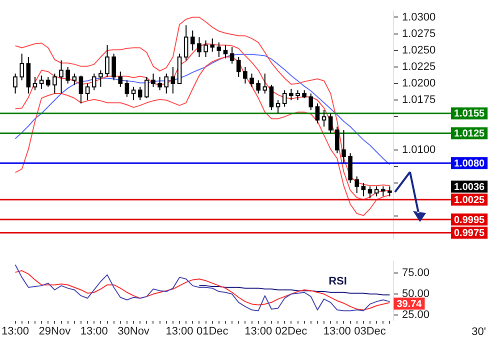  Describe the element at coordinates (419, 17) in the screenshot. I see `y-tick-label: 1.0300` at that location.